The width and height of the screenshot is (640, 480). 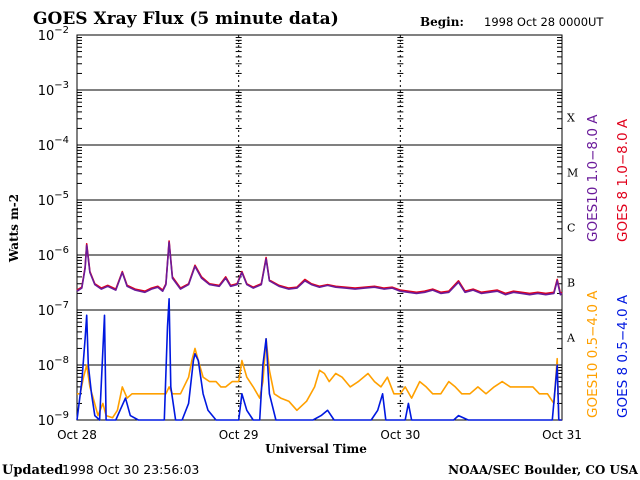 What do you see at coordinates (14, 228) in the screenshot?
I see `y-axis-title: Watts m-2` at bounding box center [14, 228].